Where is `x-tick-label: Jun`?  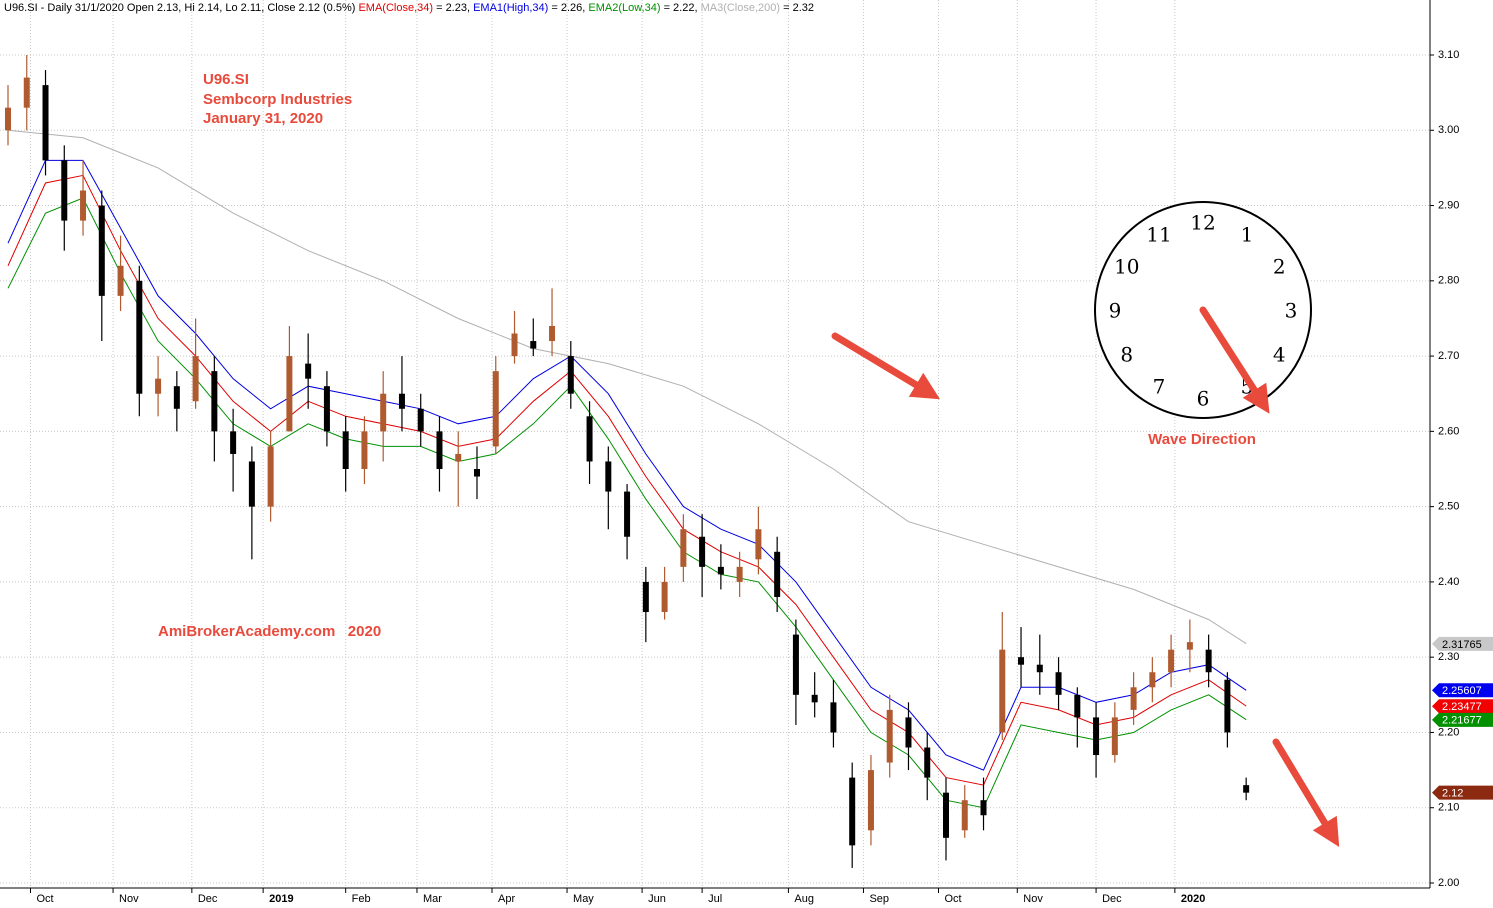
x-tick-label: Jun is located at coordinates (657, 899).